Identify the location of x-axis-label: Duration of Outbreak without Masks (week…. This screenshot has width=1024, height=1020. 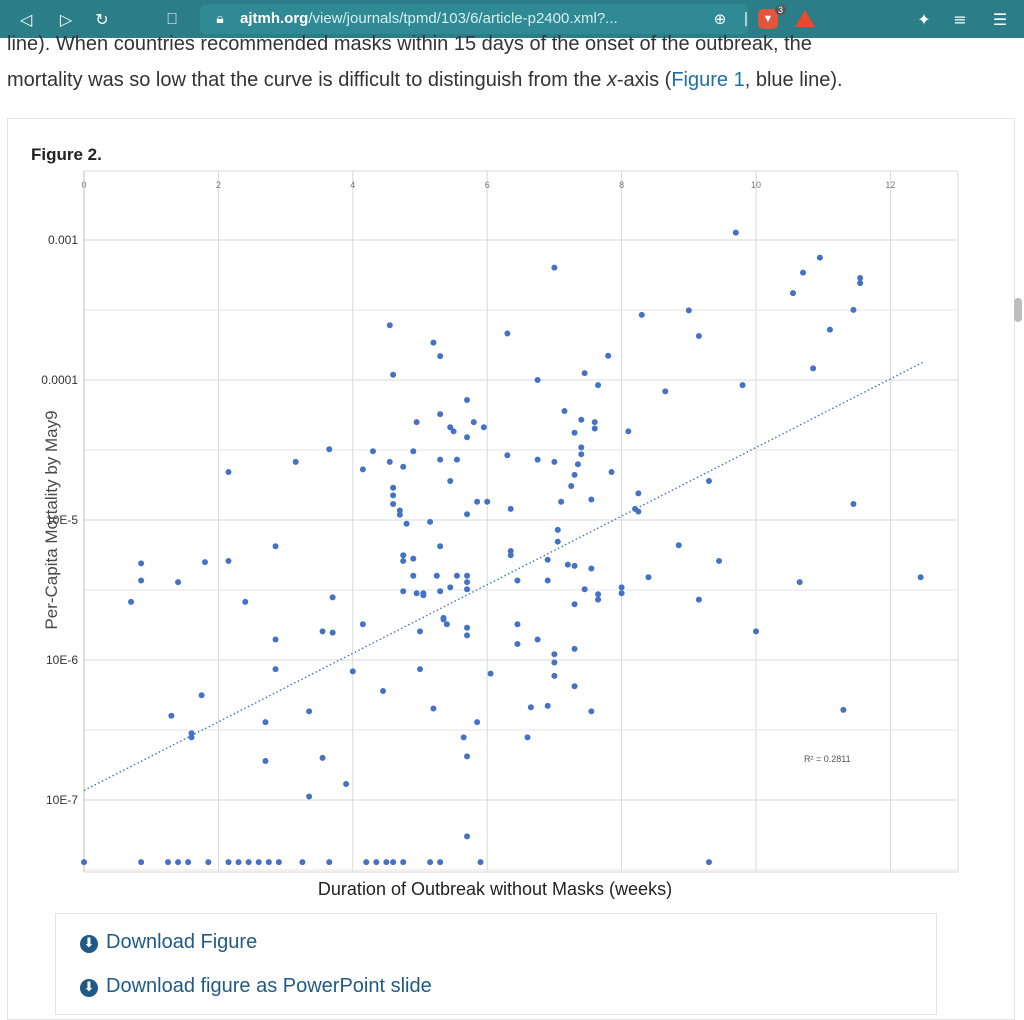
(495, 889).